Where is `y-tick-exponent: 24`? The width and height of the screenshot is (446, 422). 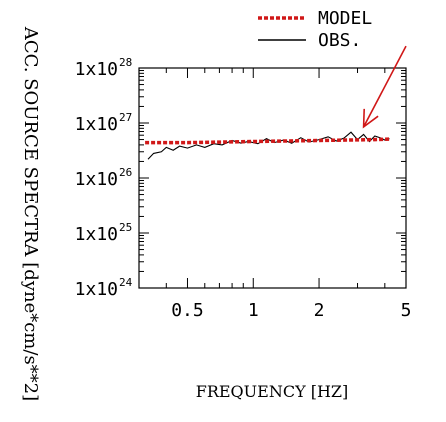
y-tick-exponent: 24 is located at coordinates (126, 282).